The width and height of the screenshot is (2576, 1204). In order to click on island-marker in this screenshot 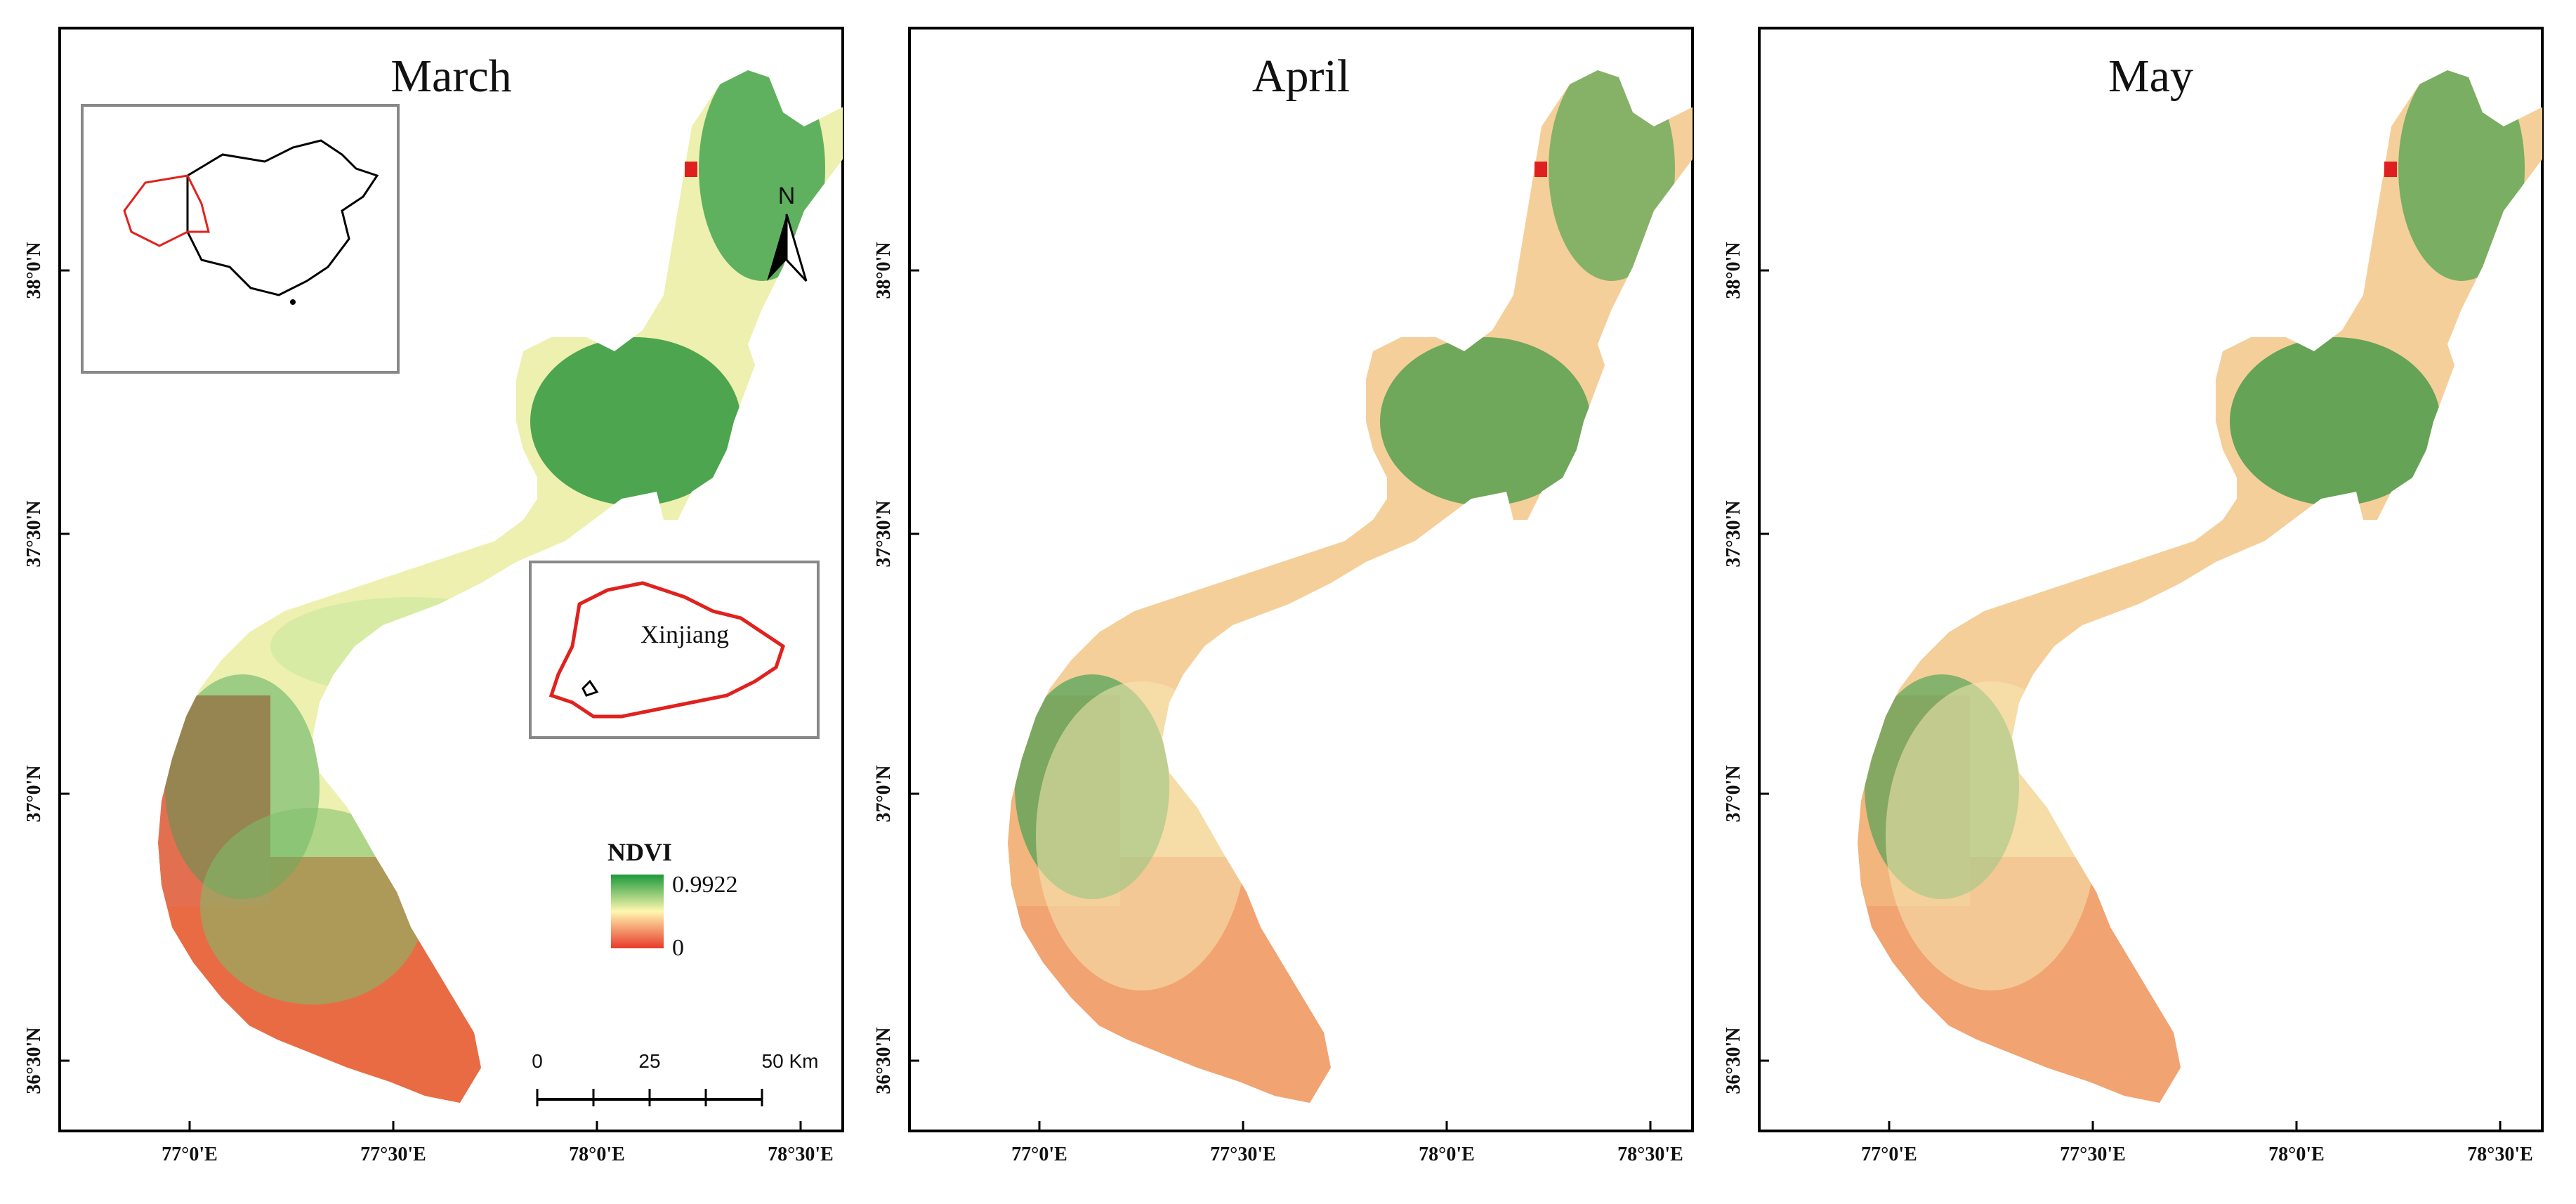, I will do `click(293, 302)`.